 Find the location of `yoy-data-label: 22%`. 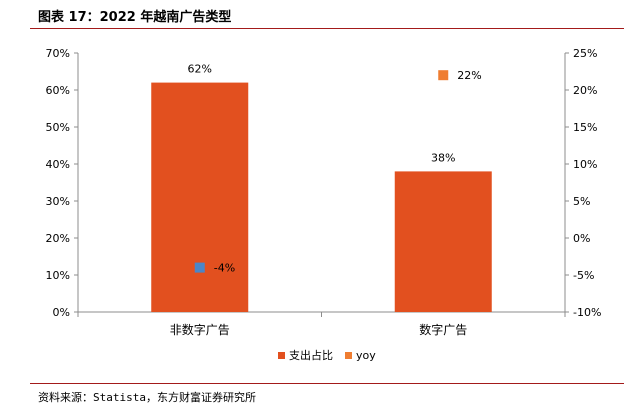

yoy-data-label: 22% is located at coordinates (469, 75).